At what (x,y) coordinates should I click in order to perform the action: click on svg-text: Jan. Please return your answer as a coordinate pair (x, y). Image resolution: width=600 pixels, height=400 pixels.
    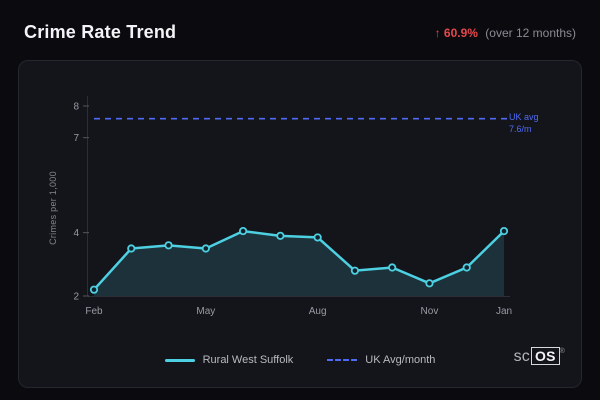
    Looking at the image, I should click on (504, 311).